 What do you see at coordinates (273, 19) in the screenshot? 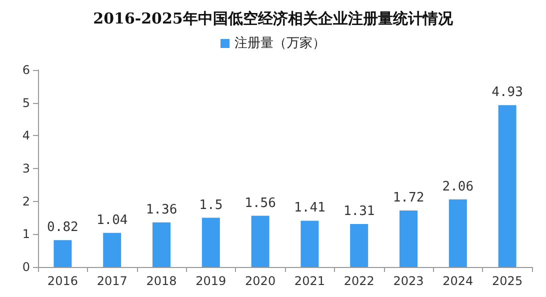
I see `chart-title: 2016-2025年中国低空经济相关企业注册量统计情况` at bounding box center [273, 19].